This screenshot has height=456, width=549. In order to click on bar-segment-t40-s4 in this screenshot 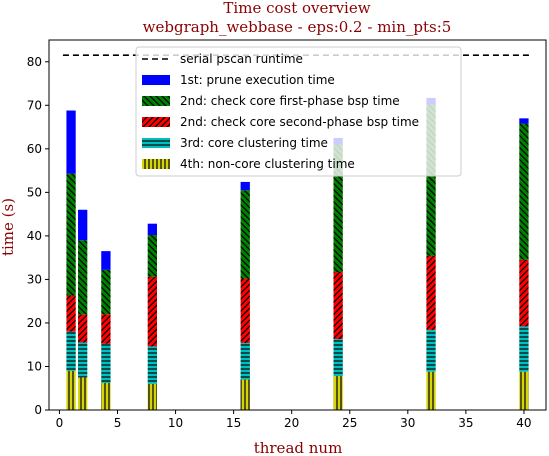, I will do `click(524, 121)`.